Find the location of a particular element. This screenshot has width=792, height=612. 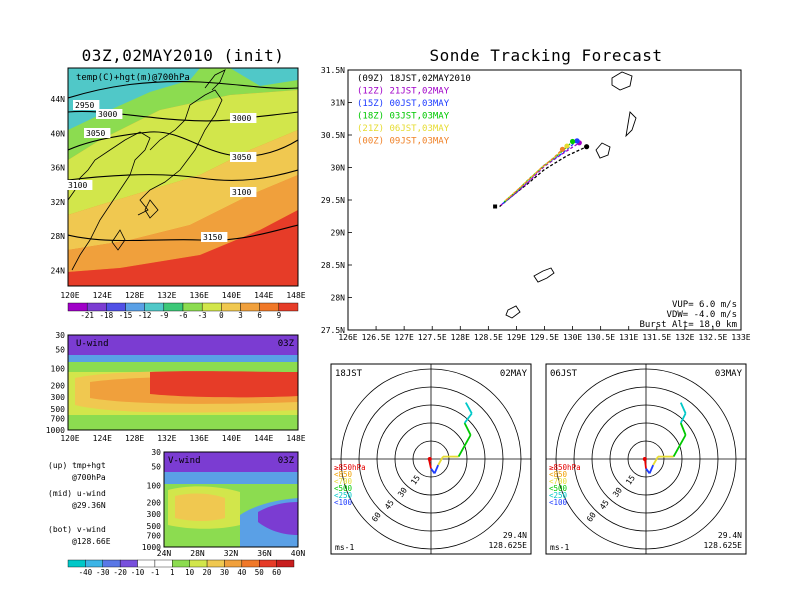

track-lon-tick: 131E is located at coordinates (628, 337).